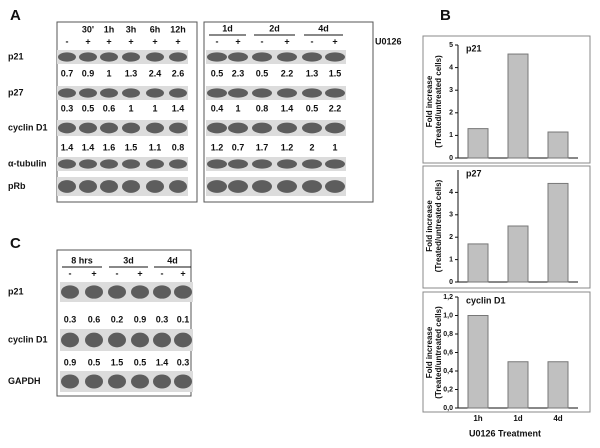 The height and width of the screenshot is (448, 600). I want to click on y-tick-label: 5, so click(451, 45).